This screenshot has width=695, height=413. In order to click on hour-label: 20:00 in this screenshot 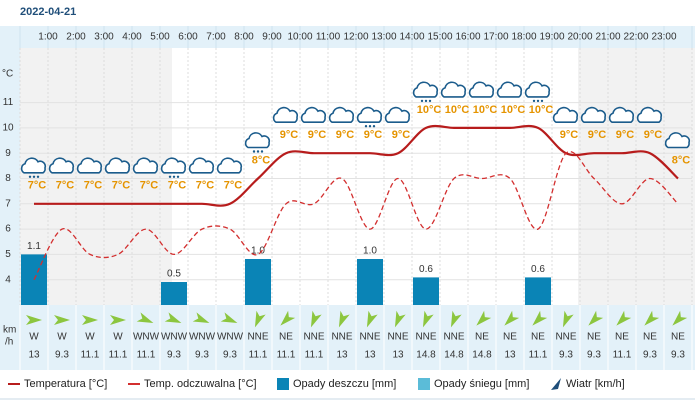, I will do `click(579, 37)`.